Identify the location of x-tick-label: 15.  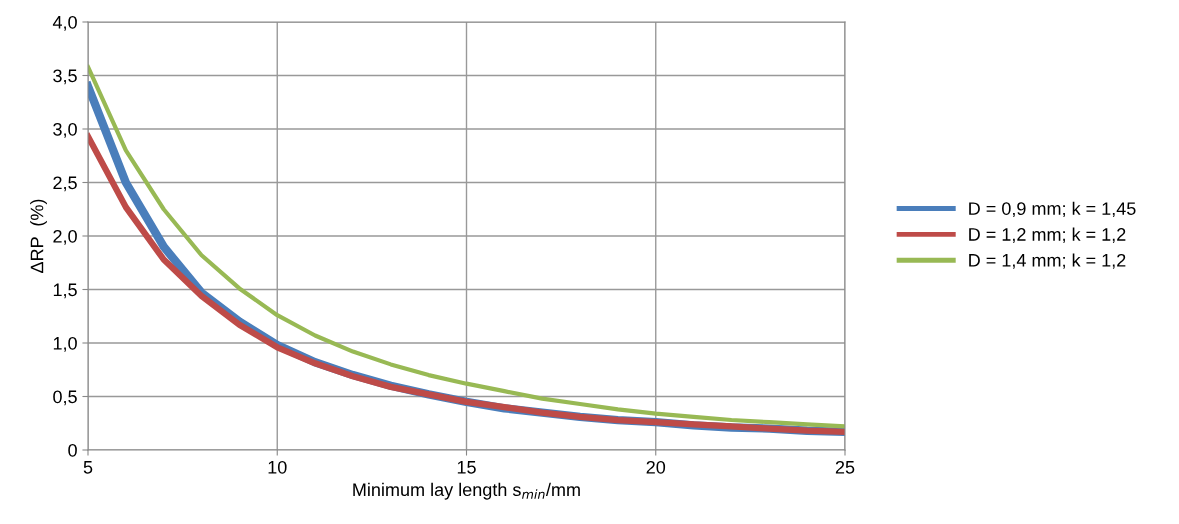
(466, 467).